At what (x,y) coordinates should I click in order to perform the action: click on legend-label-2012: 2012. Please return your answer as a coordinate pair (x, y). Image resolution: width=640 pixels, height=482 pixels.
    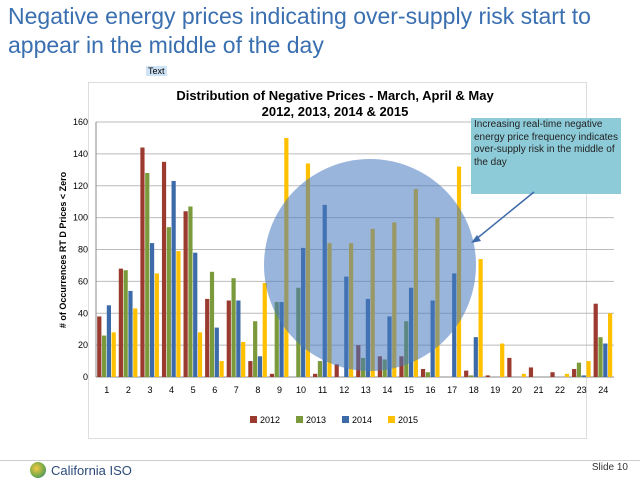
    Looking at the image, I should click on (270, 420).